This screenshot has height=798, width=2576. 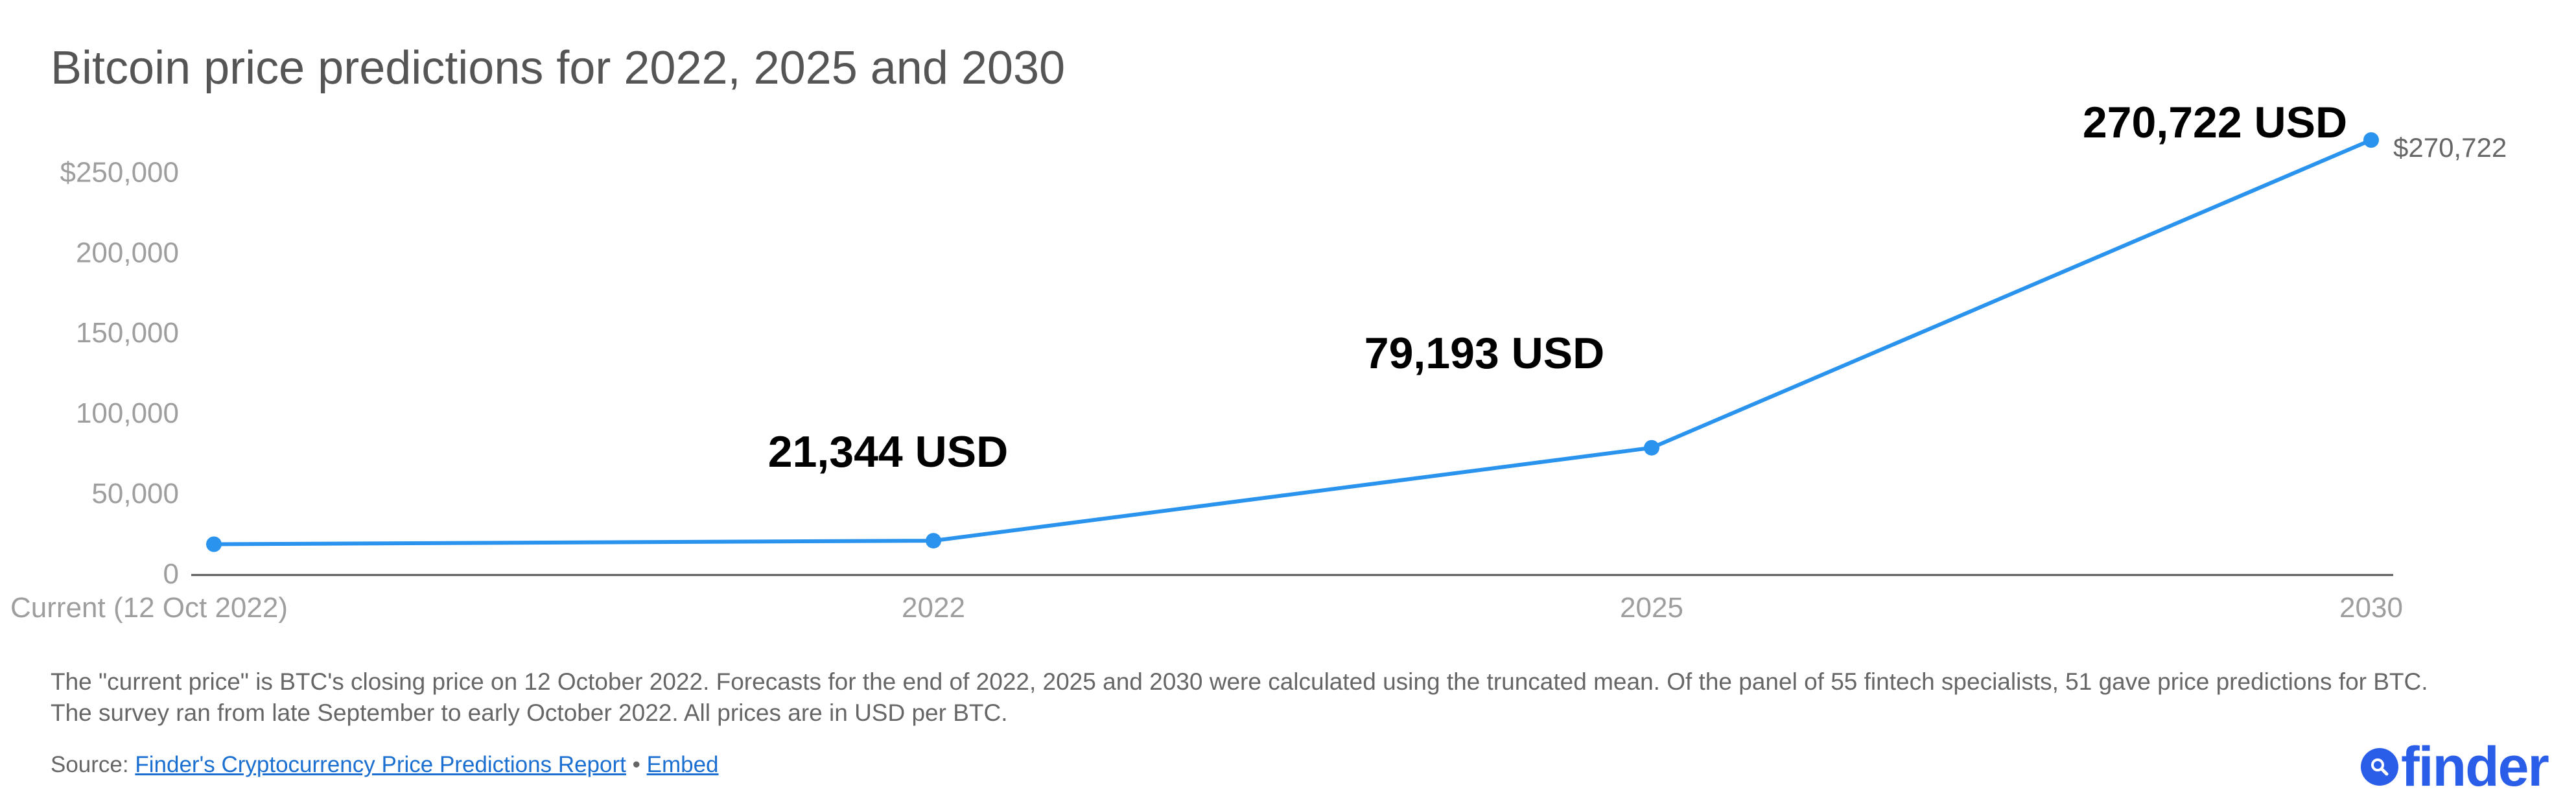 I want to click on data-annotation: 79,193 USD, so click(x=1484, y=353).